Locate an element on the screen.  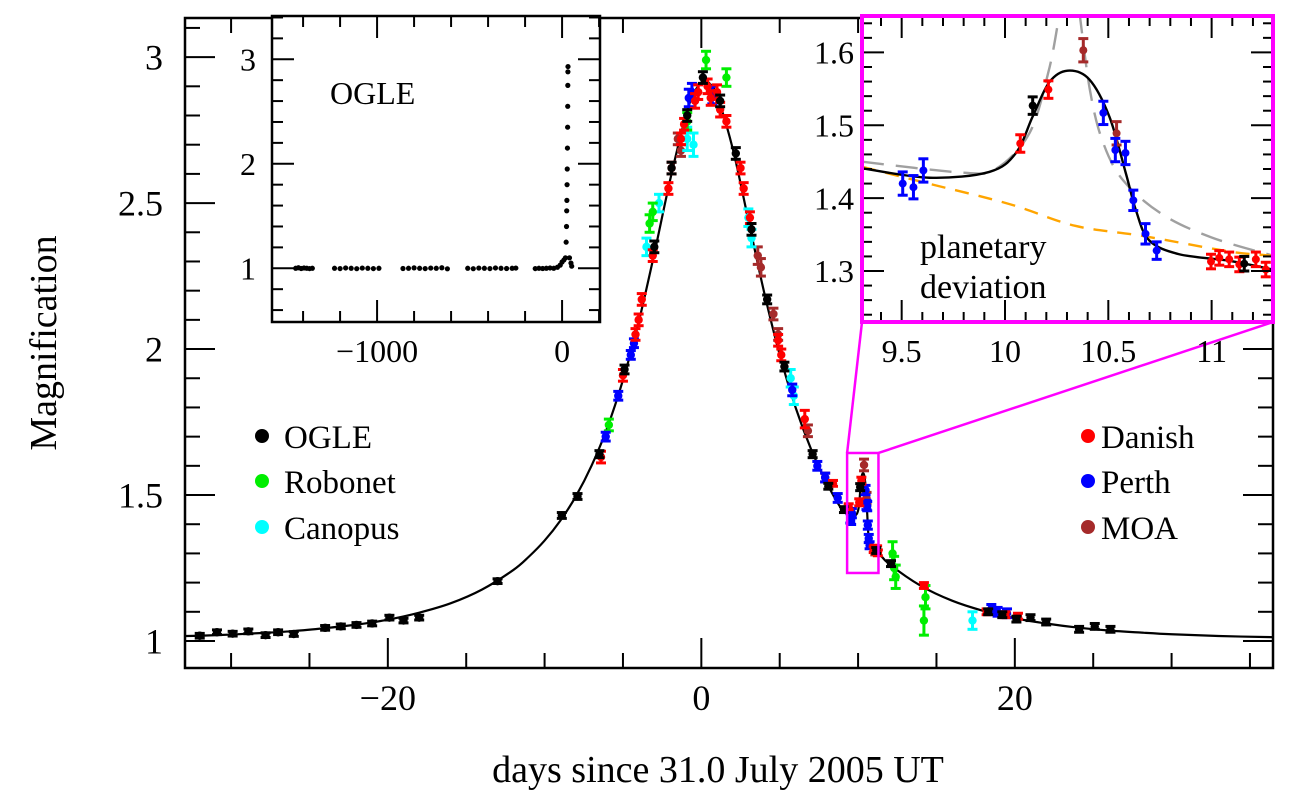
legend-left: OGLE Robonet Canopus is located at coordinates (327, 483).